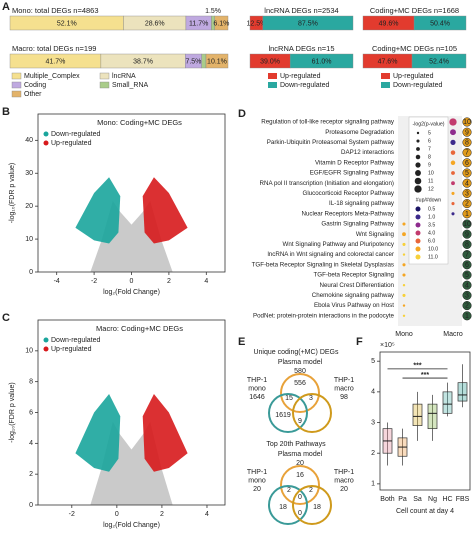 The width and height of the screenshot is (474, 541). What do you see at coordinates (453, 334) in the screenshot?
I see `series-label: Macro` at bounding box center [453, 334].